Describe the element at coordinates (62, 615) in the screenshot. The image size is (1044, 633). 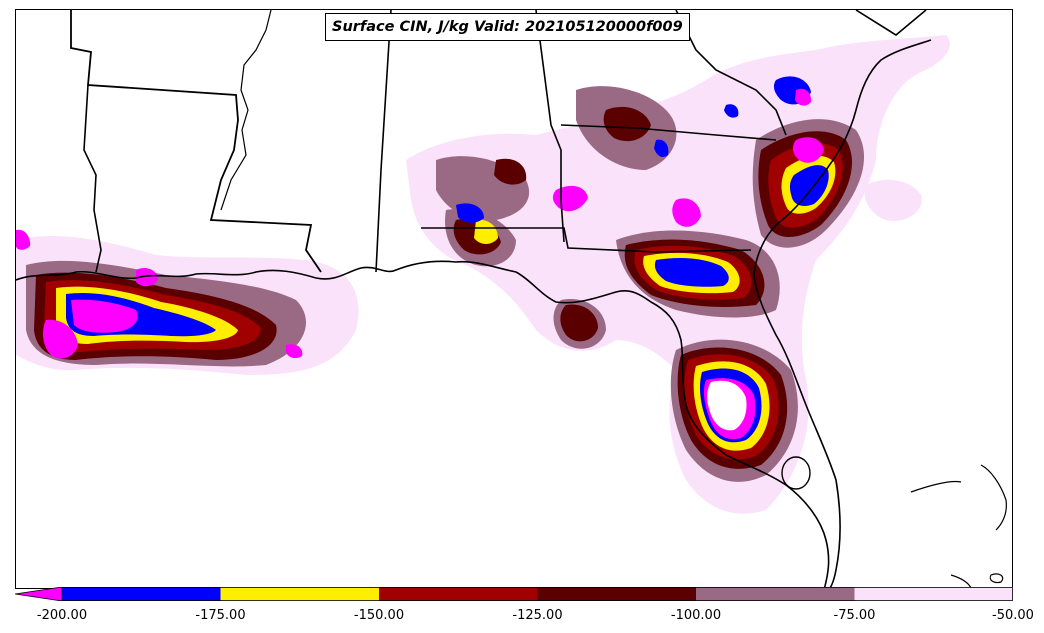
I see `colorbar-tick-label: -200.00` at that location.